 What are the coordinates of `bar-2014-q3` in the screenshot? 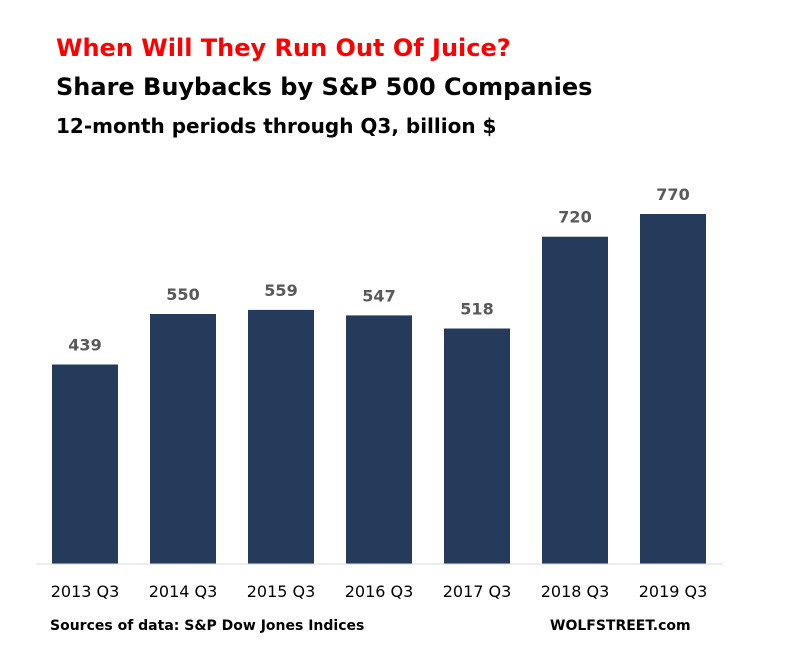 It's located at (183, 439).